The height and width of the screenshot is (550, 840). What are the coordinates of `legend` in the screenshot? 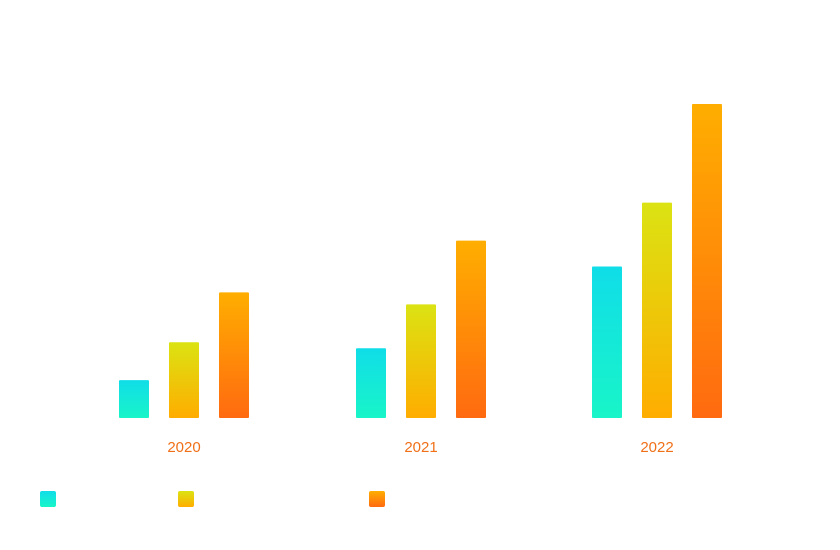 It's located at (212, 499).